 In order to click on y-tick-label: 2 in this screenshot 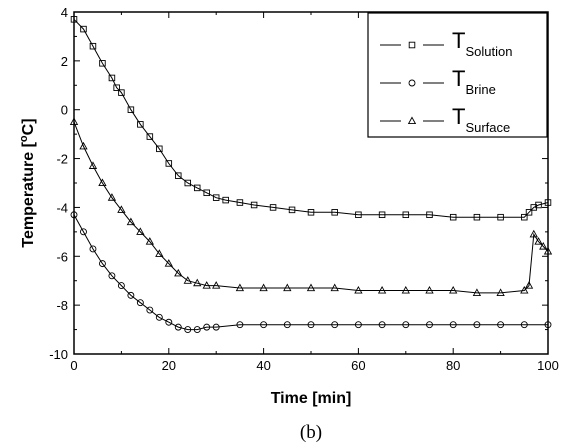, I will do `click(64, 61)`.